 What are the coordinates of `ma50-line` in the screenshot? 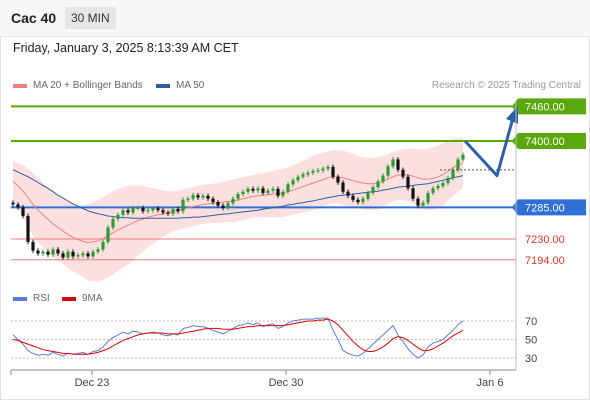 It's located at (238, 194).